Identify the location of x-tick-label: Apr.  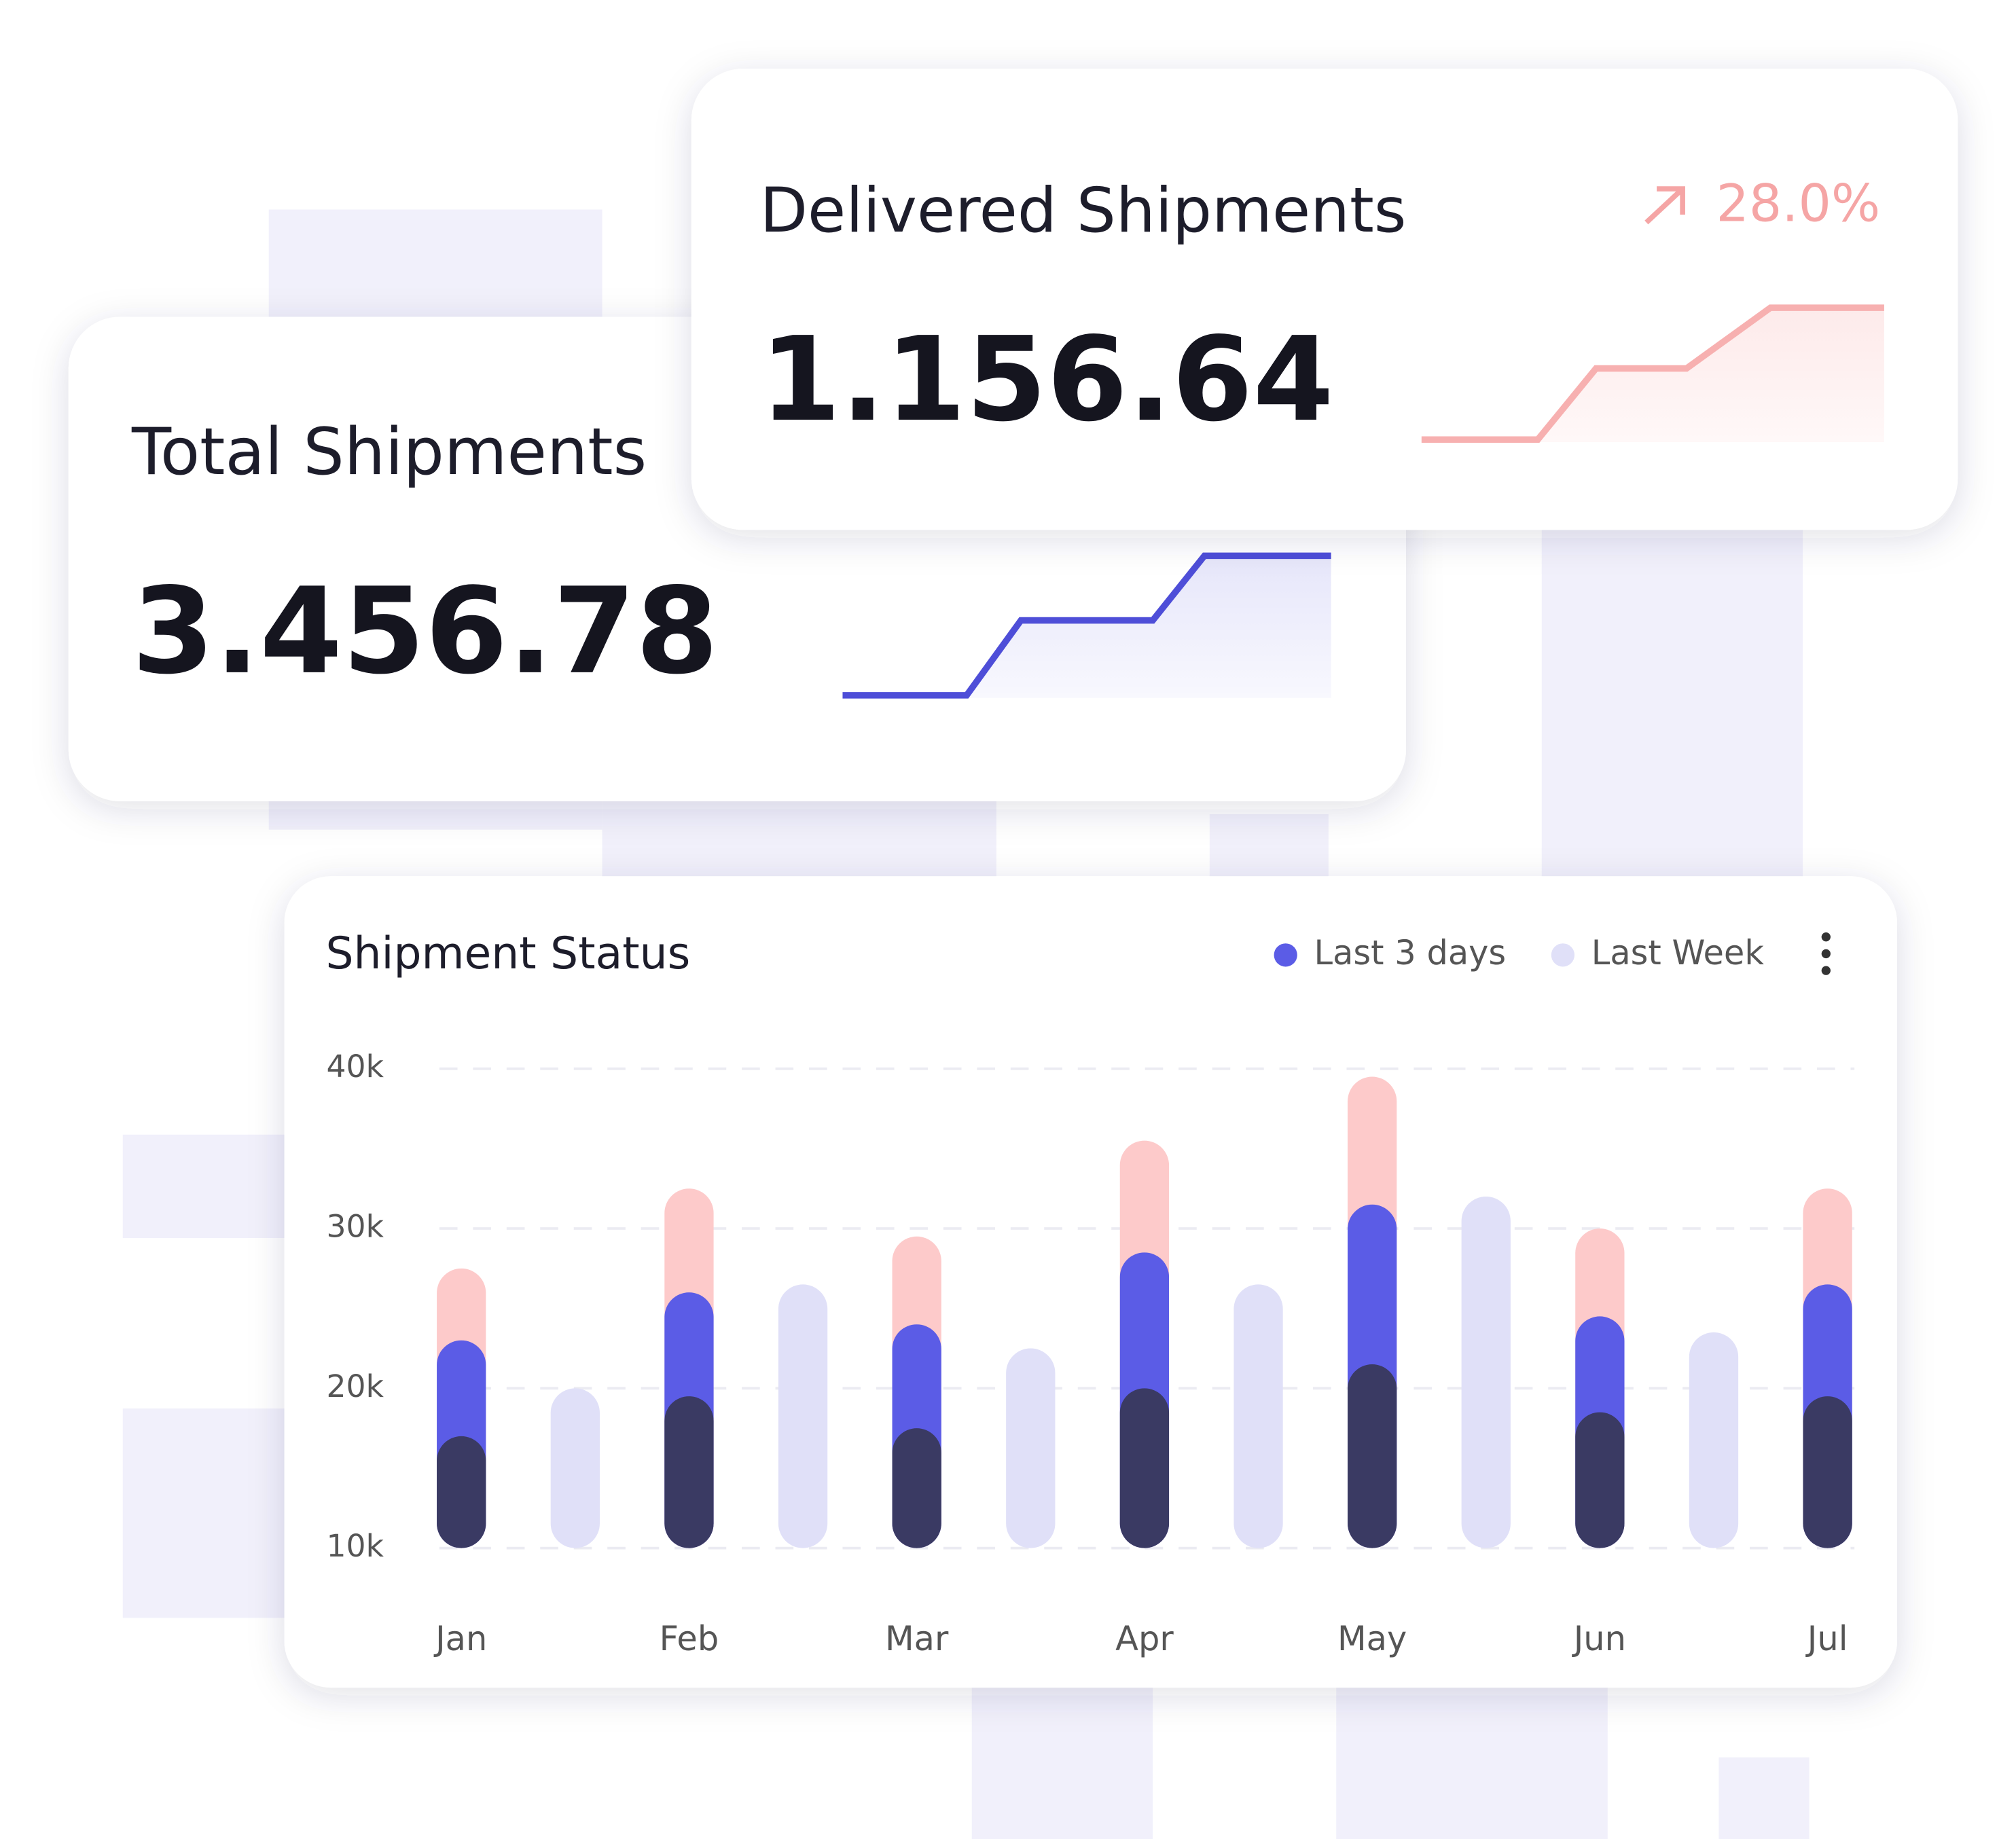
(1144, 1638).